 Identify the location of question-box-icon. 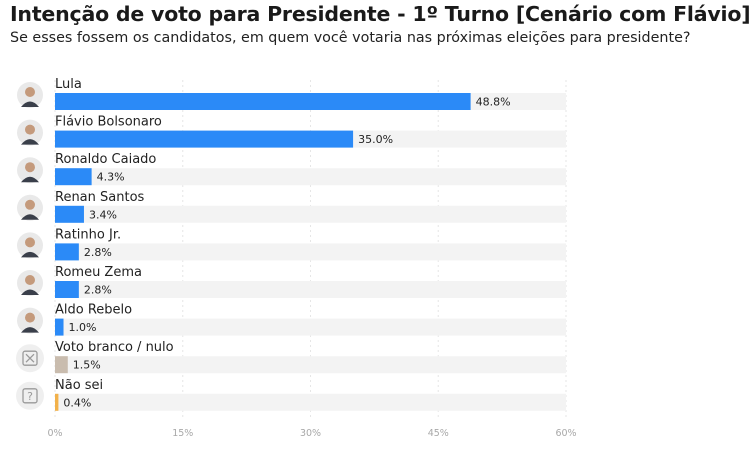
(30, 396).